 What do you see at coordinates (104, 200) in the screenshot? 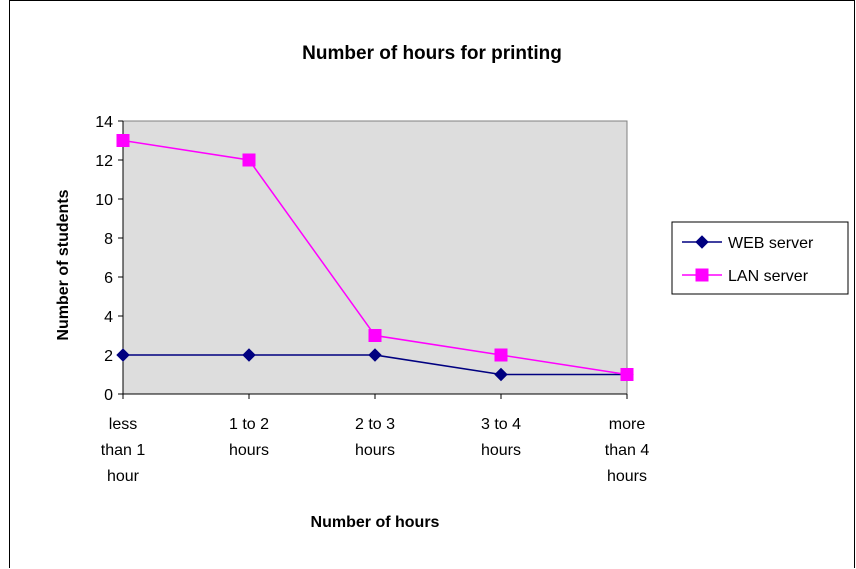
I see `y-tick-label: 10` at bounding box center [104, 200].